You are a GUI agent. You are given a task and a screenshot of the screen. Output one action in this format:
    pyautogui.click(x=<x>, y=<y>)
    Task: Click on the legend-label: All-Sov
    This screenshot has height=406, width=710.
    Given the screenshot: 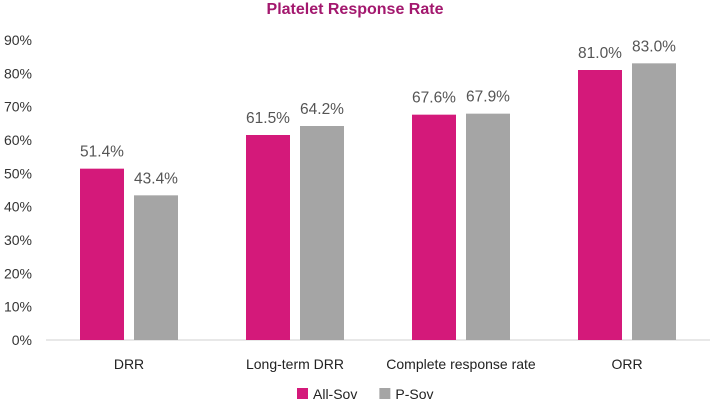 What is the action you would take?
    pyautogui.click(x=335, y=394)
    